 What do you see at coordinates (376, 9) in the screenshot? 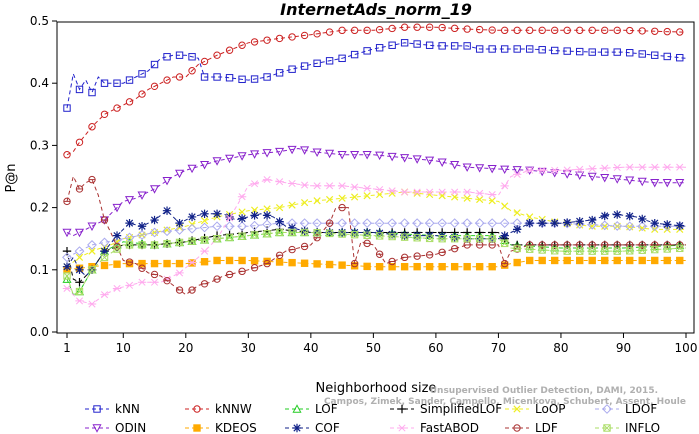
I see `chart-title: InternetAds_norm_19` at bounding box center [376, 9].